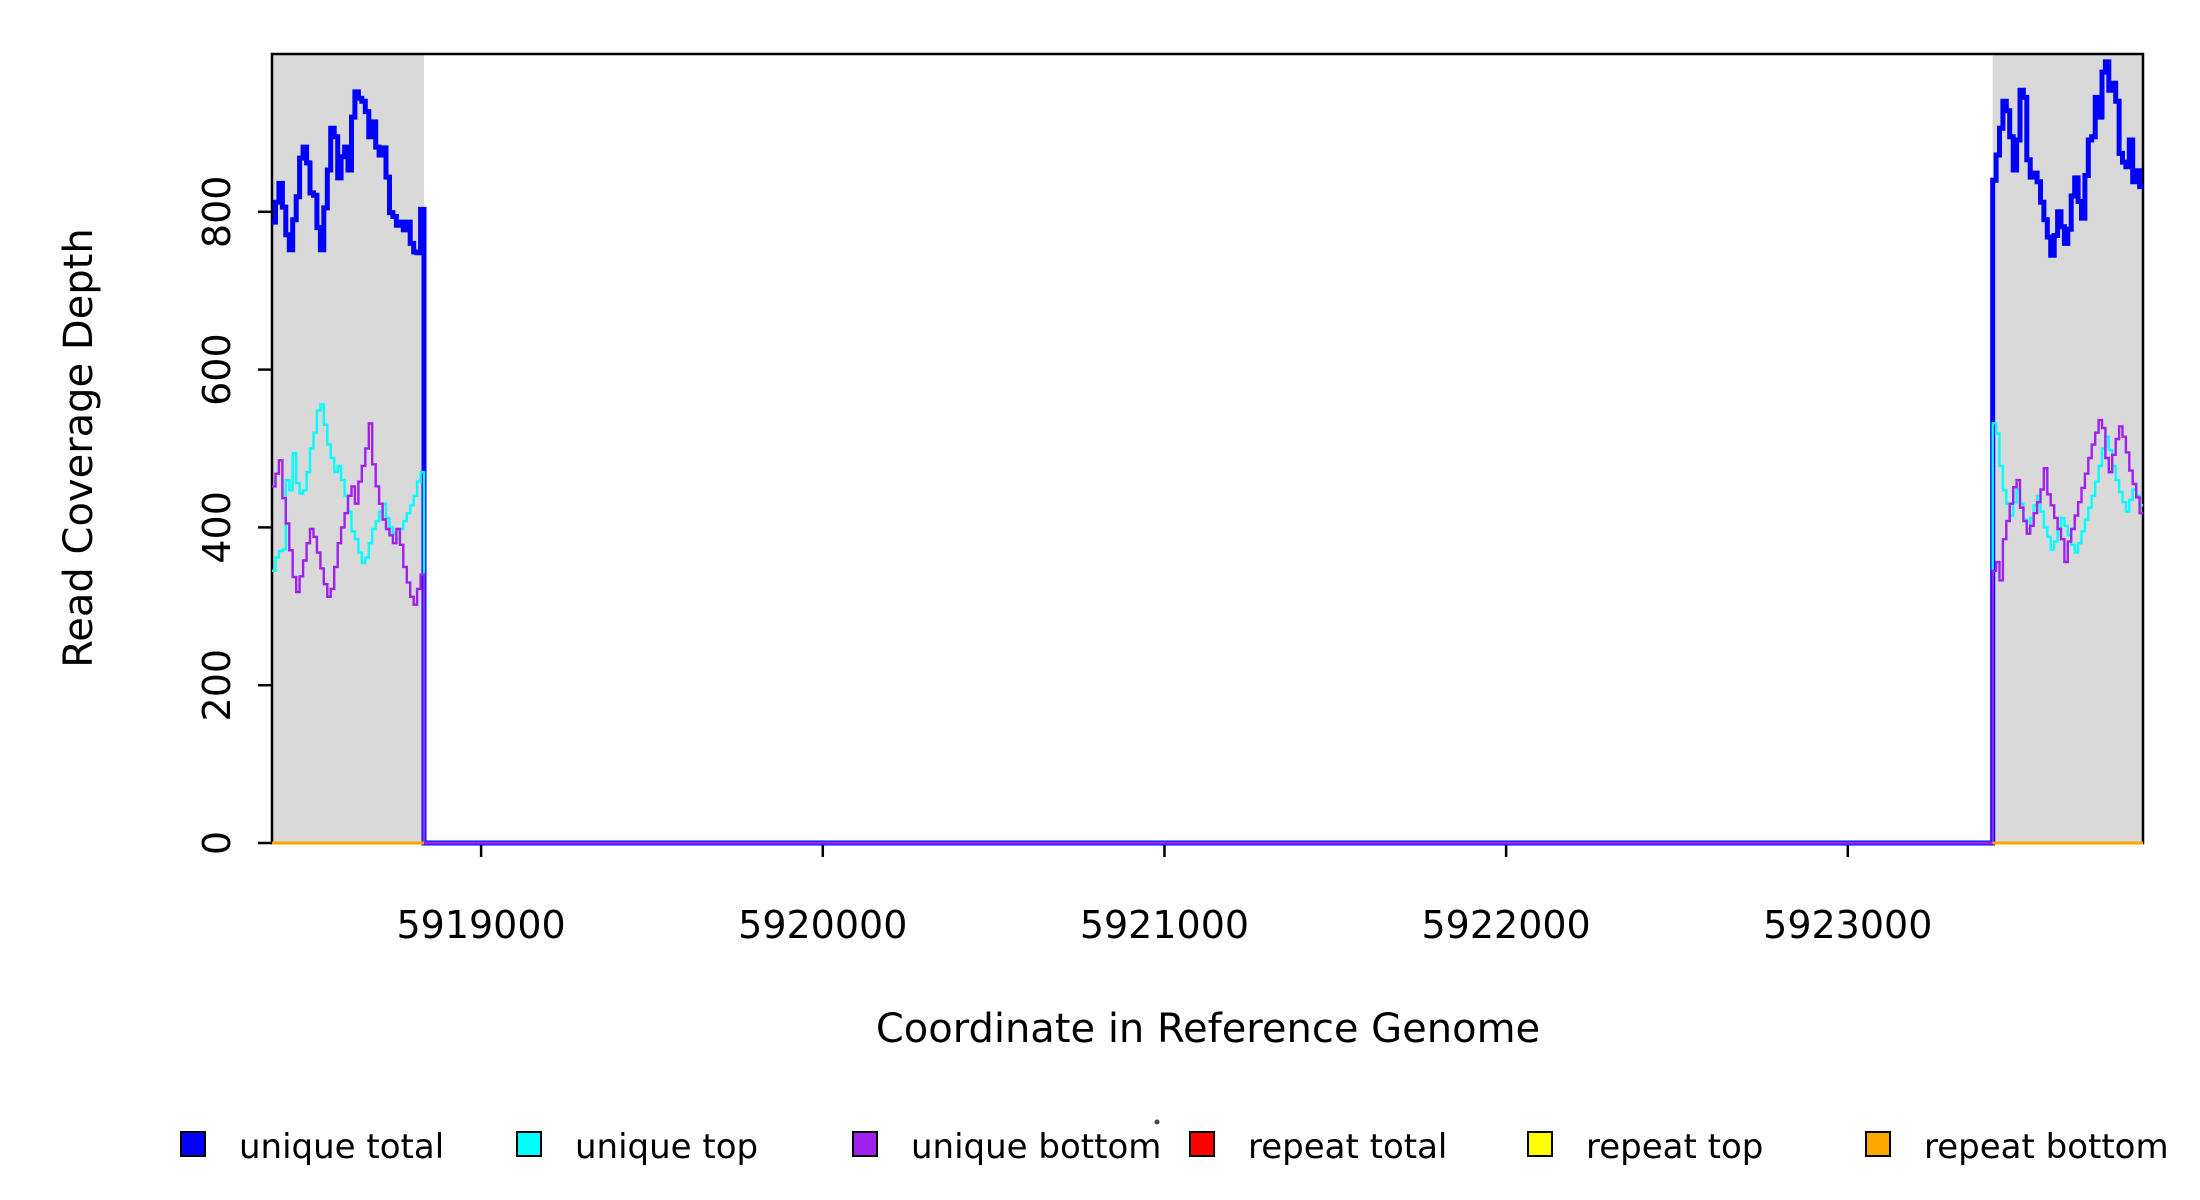 Image resolution: width=2200 pixels, height=1200 pixels. Describe the element at coordinates (1674, 1147) in the screenshot. I see `legend-label-repeat-top: repeat top` at that location.